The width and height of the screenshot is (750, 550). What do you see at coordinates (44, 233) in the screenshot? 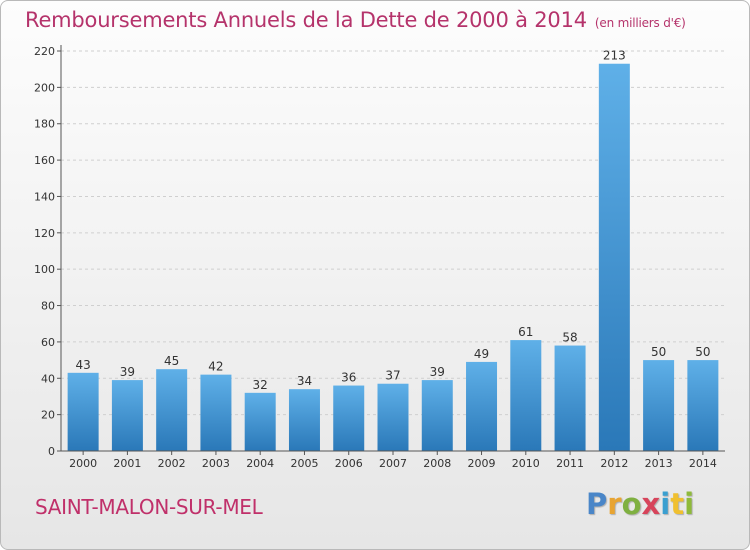
I see `y-tick-label: 120` at bounding box center [44, 233].